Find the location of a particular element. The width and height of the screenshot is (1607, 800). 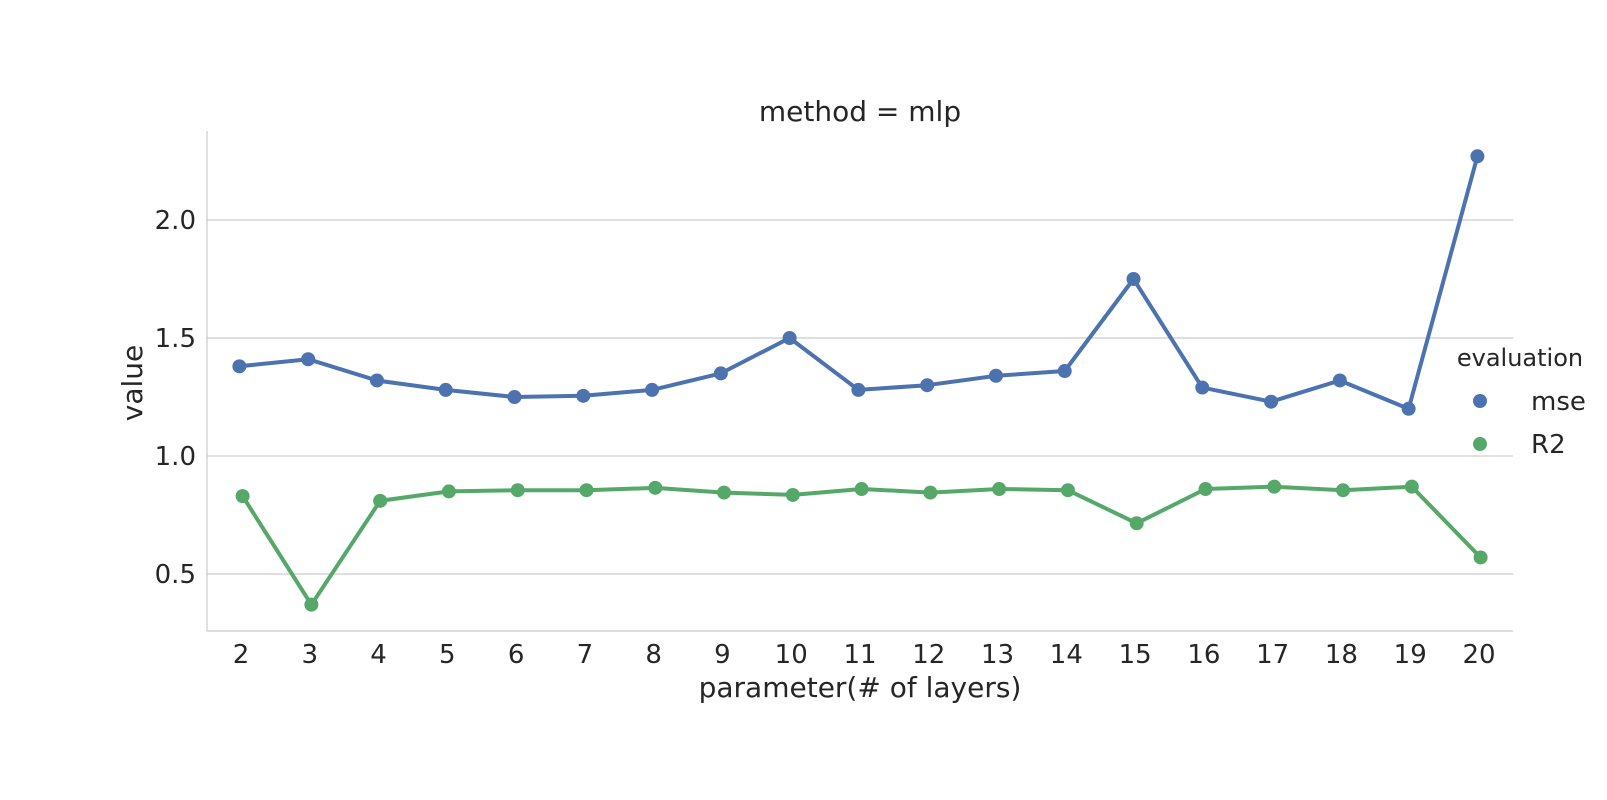

legend-marker-r2 is located at coordinates (1480, 444).